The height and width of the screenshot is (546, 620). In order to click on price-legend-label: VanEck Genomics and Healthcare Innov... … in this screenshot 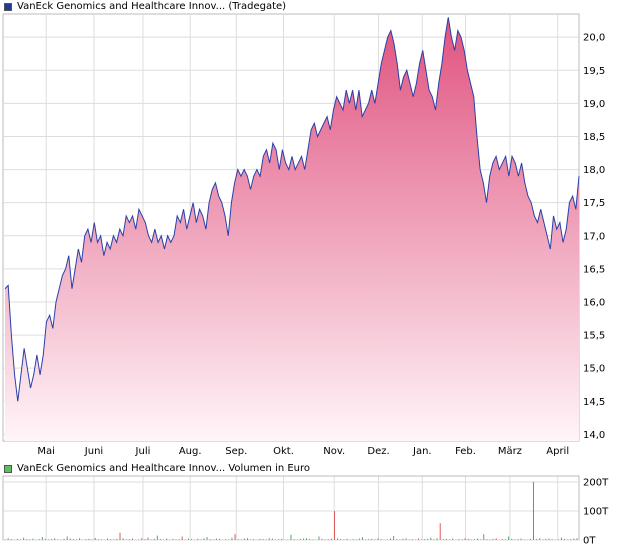, I will do `click(152, 6)`.